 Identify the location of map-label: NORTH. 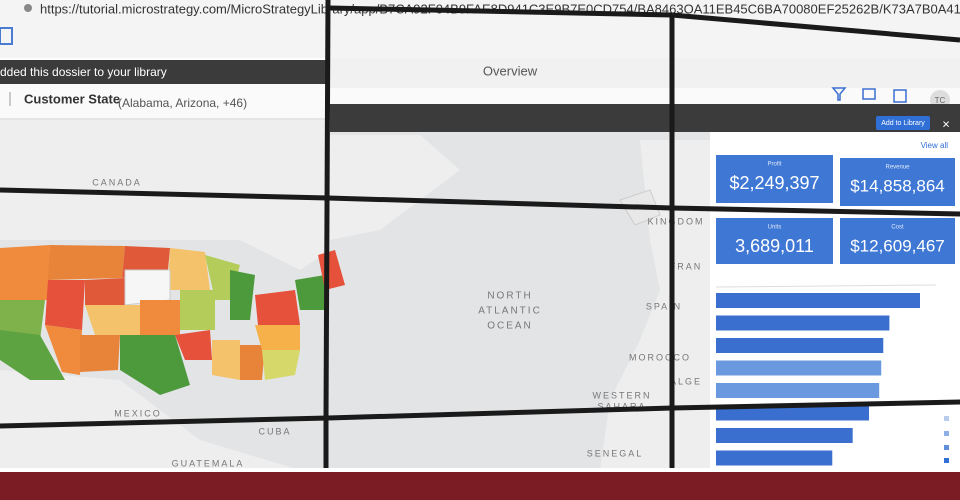
(509, 296).